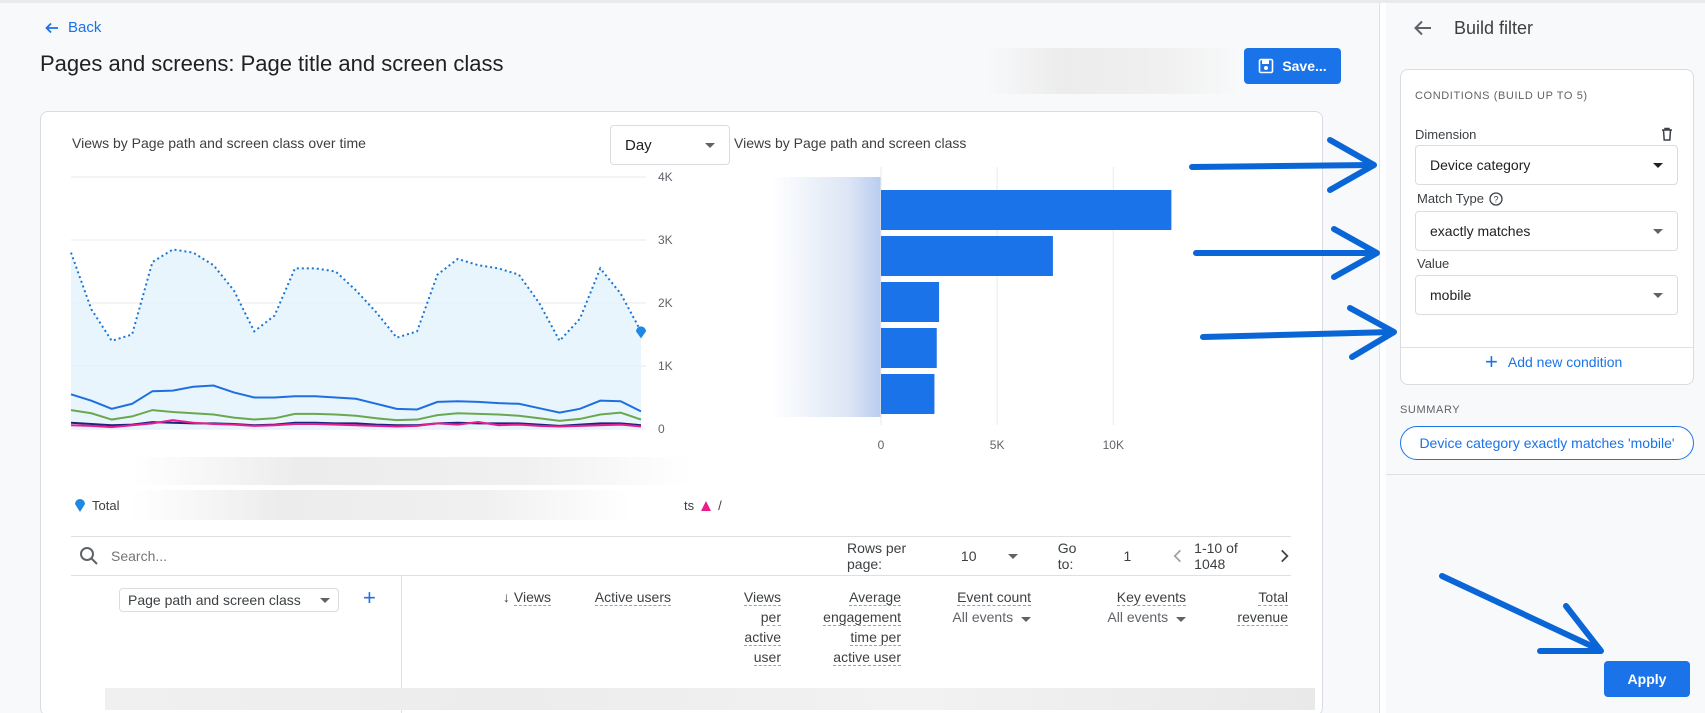 Image resolution: width=1705 pixels, height=713 pixels. What do you see at coordinates (877, 556) in the screenshot?
I see `rows-per-page-label: Rows per page:` at bounding box center [877, 556].